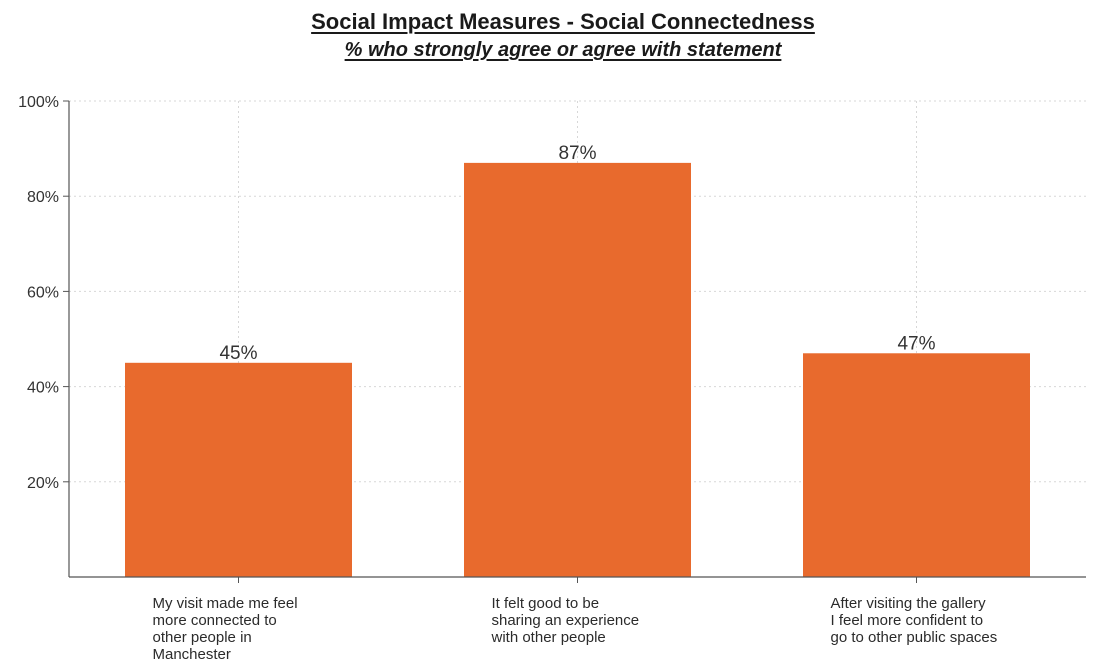 Image resolution: width=1099 pixels, height=671 pixels. Describe the element at coordinates (909, 603) in the screenshot. I see `x-tick-label-line: After visiting the gallery` at that location.